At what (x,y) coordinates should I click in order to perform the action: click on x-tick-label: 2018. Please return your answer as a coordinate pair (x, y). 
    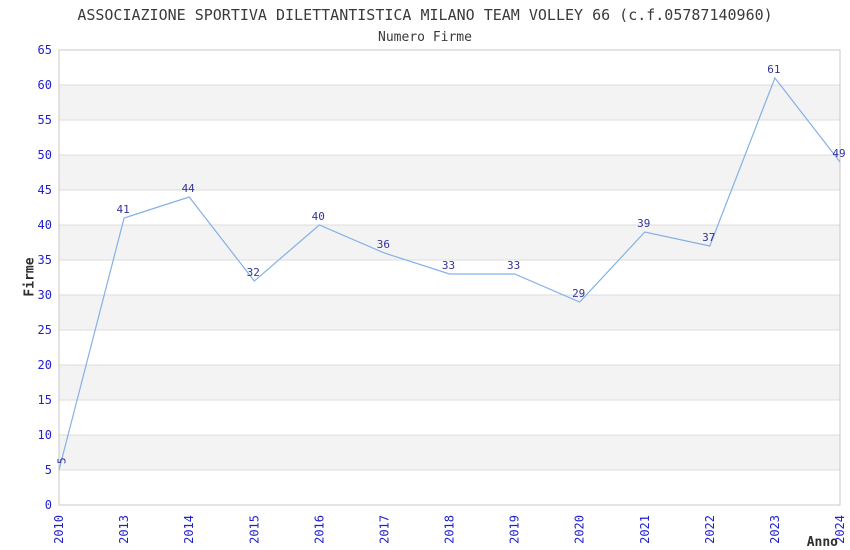
    Looking at the image, I should click on (450, 529).